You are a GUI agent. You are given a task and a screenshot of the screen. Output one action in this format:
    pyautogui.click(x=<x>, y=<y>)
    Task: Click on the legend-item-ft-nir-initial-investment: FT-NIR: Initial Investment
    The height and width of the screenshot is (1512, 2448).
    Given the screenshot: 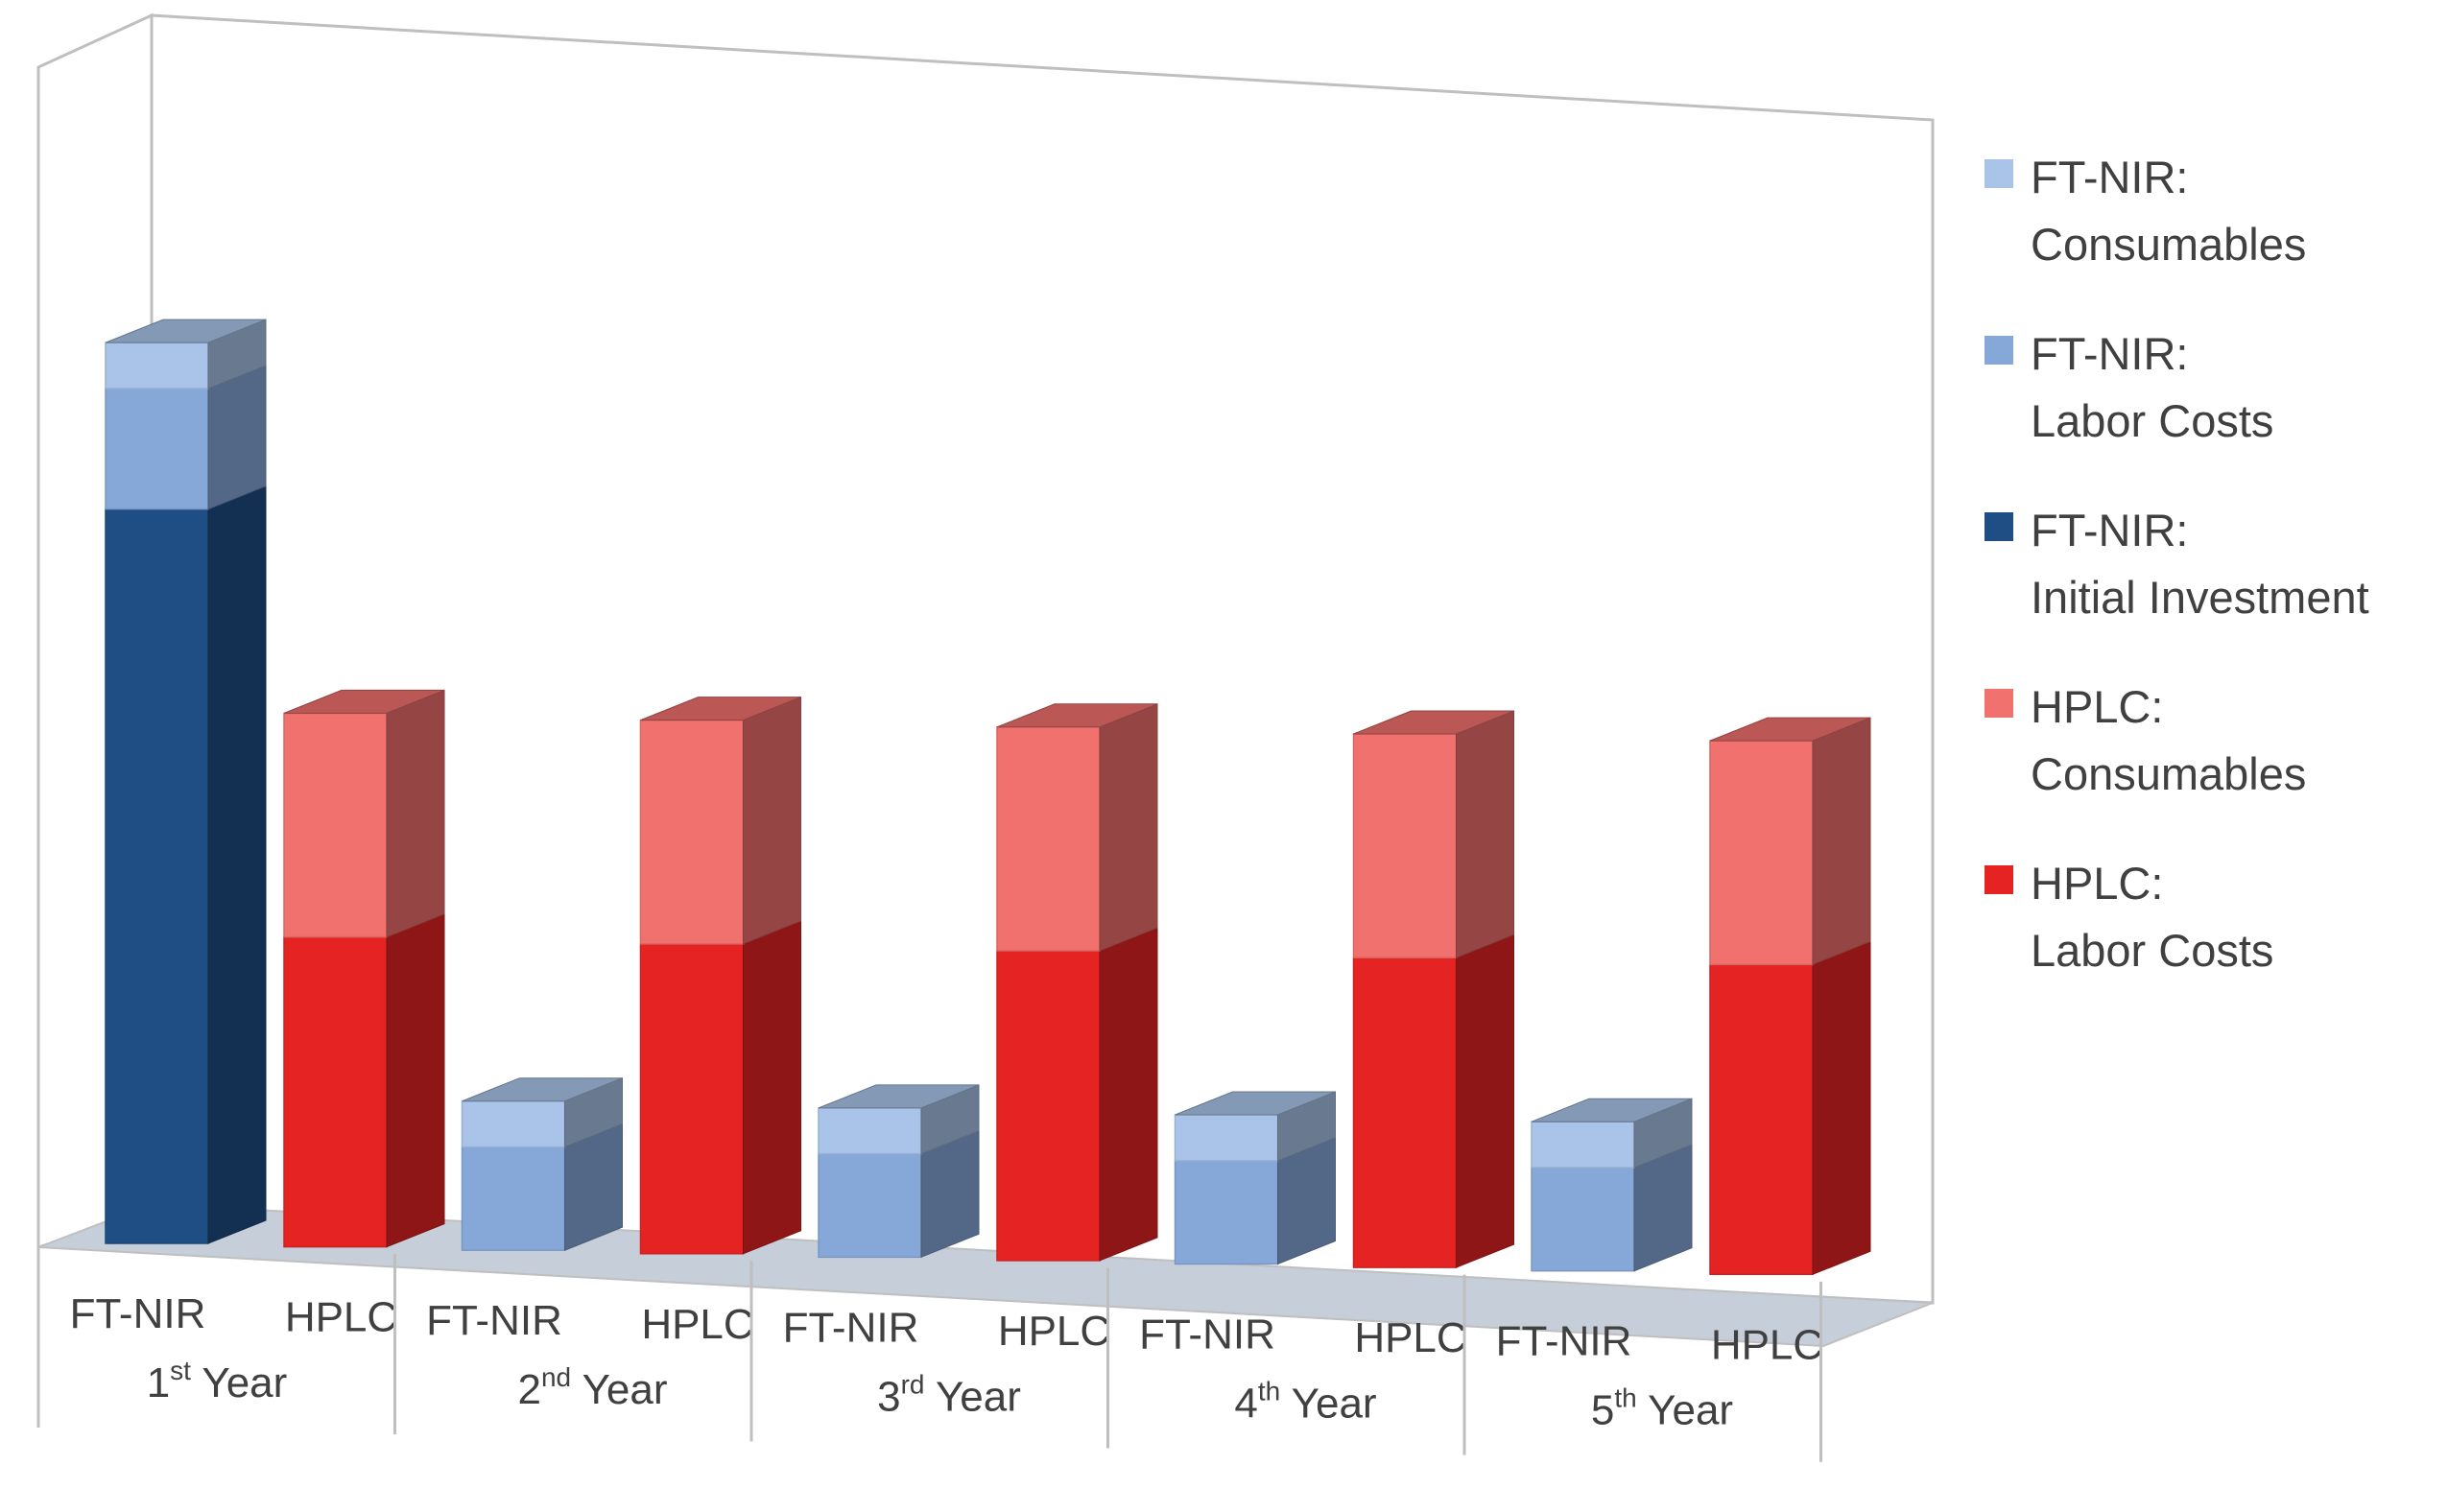 What is the action you would take?
    pyautogui.click(x=2215, y=564)
    